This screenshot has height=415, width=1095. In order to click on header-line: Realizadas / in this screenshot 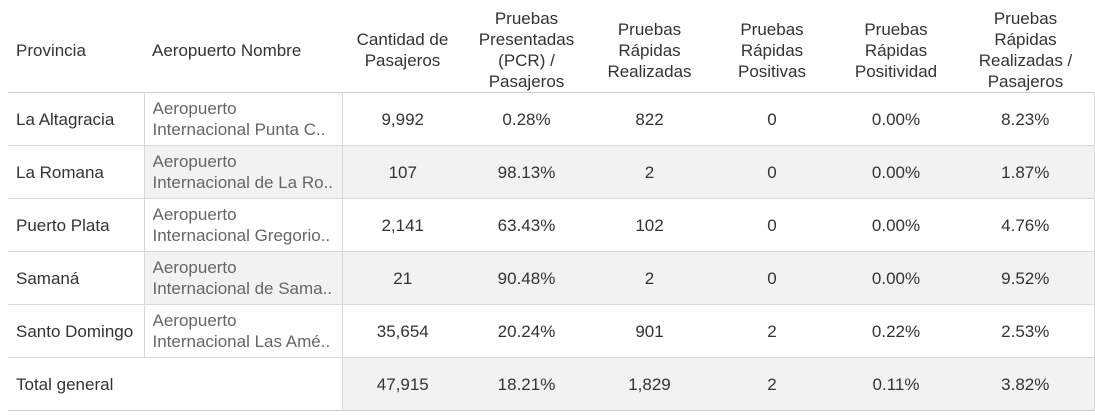, I will do `click(1025, 60)`.